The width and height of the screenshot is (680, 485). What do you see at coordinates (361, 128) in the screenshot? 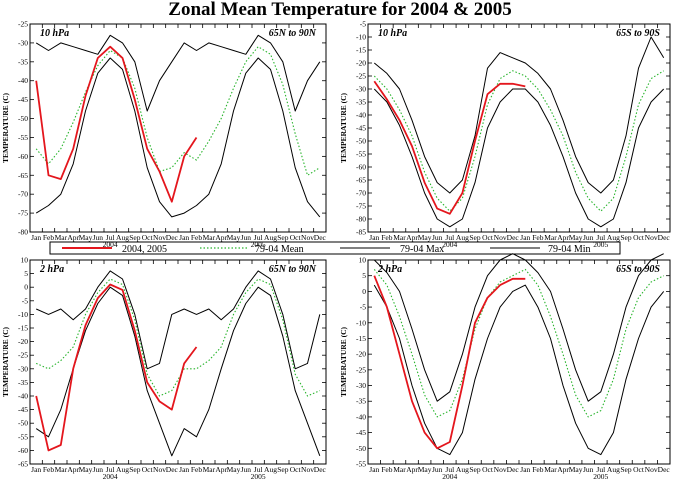
I see `y-tick-label: -45` at bounding box center [361, 128].